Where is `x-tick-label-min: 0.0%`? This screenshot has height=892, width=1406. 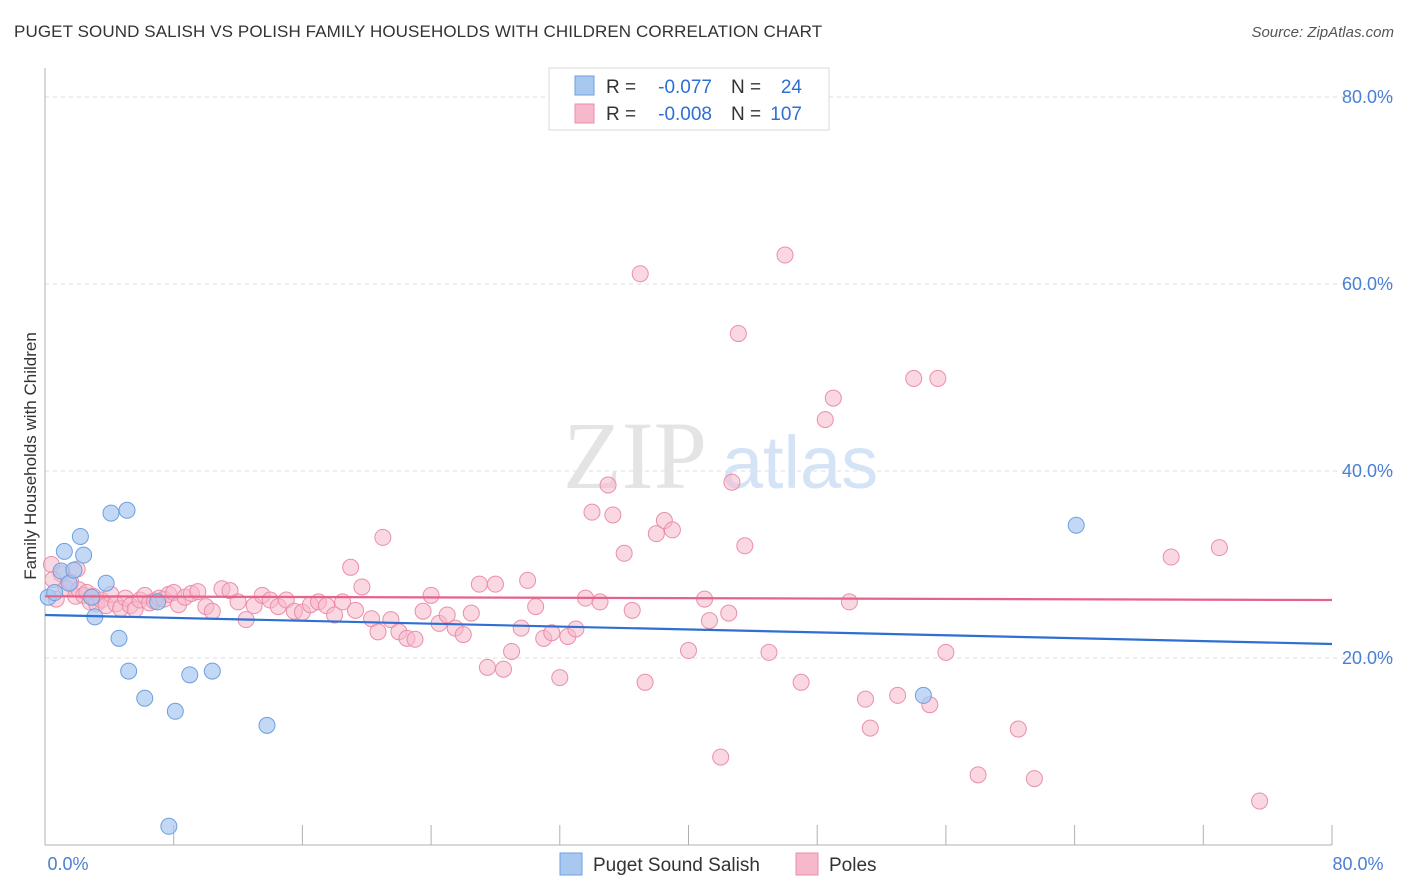
x-tick-label-min: 0.0% is located at coordinates (67, 864).